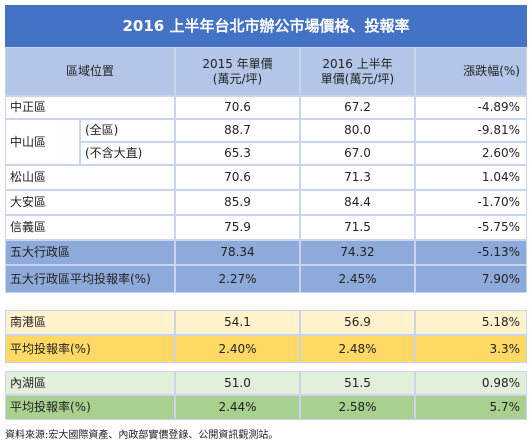  What do you see at coordinates (42, 142) in the screenshot?
I see `table-cell: 中山區` at bounding box center [42, 142].